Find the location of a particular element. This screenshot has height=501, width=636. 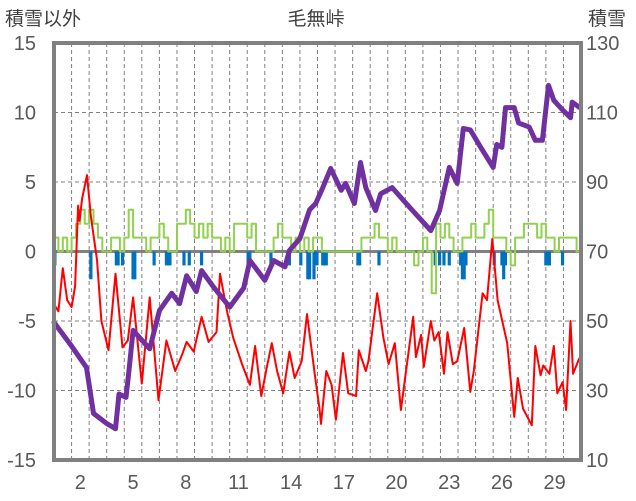

x-tick-label: 29 is located at coordinates (555, 483).